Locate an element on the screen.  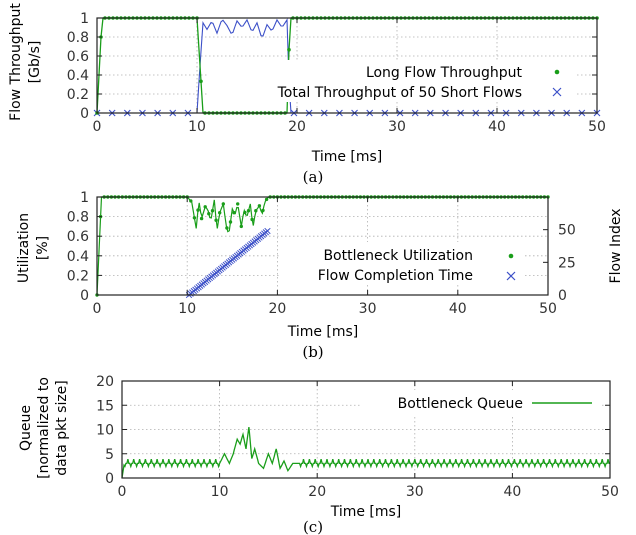
y-axis-label-a-line1: Flow Throughput is located at coordinates (16, 62).